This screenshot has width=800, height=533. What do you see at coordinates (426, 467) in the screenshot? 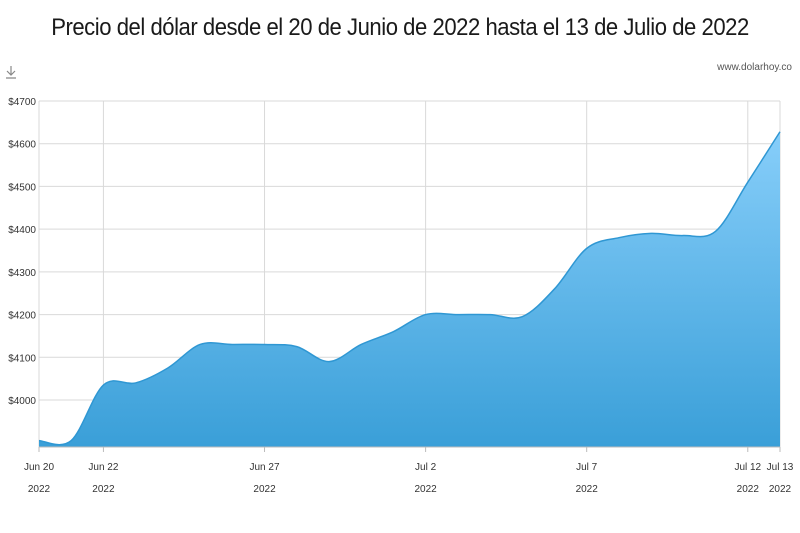
I see `x-tick-label: Jul 2` at bounding box center [426, 467].